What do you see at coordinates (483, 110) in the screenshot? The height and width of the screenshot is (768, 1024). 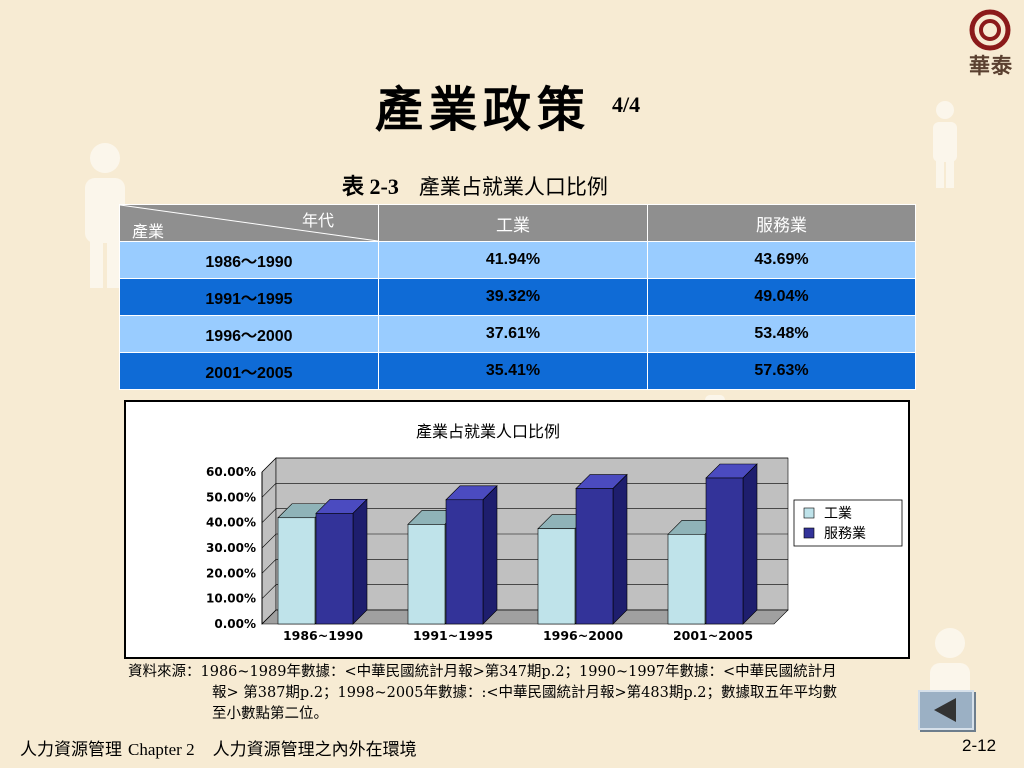 I see `page-title: 產業政策` at bounding box center [483, 110].